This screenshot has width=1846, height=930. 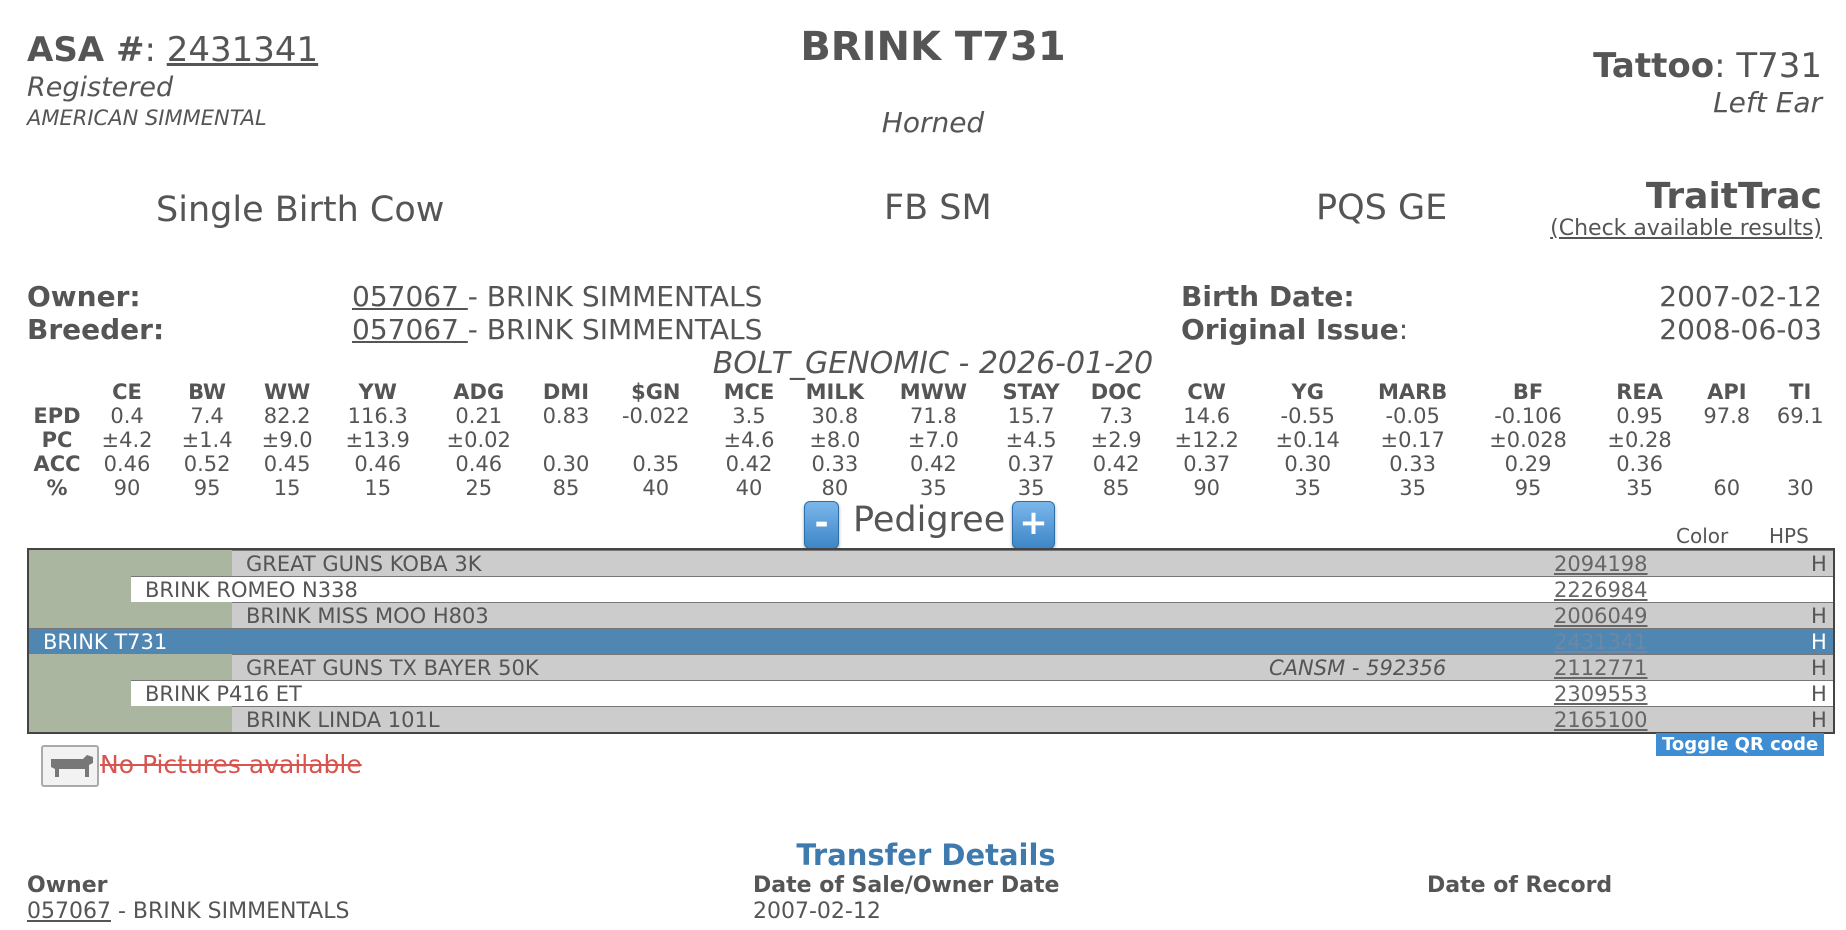 I want to click on epd-cell: ±1.4, so click(x=207, y=440).